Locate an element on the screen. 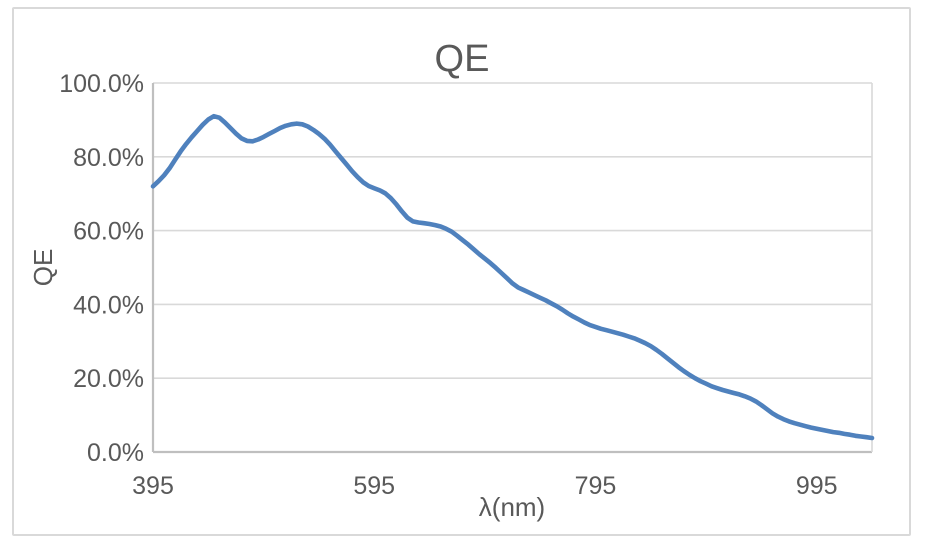 This screenshot has width=927, height=546. y-tick-label: 0.0% is located at coordinates (115, 453).